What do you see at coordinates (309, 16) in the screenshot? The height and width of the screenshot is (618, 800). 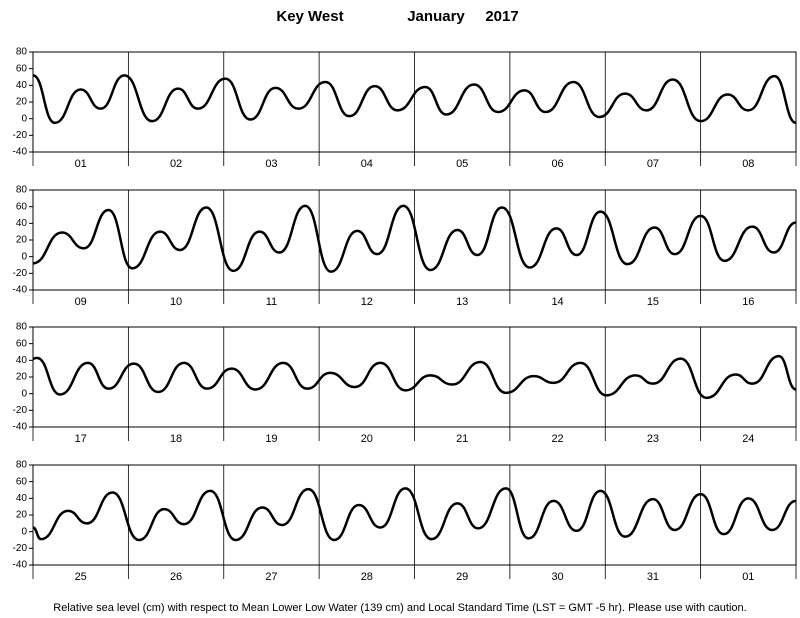 I see `chart-title-location: Key West` at bounding box center [309, 16].